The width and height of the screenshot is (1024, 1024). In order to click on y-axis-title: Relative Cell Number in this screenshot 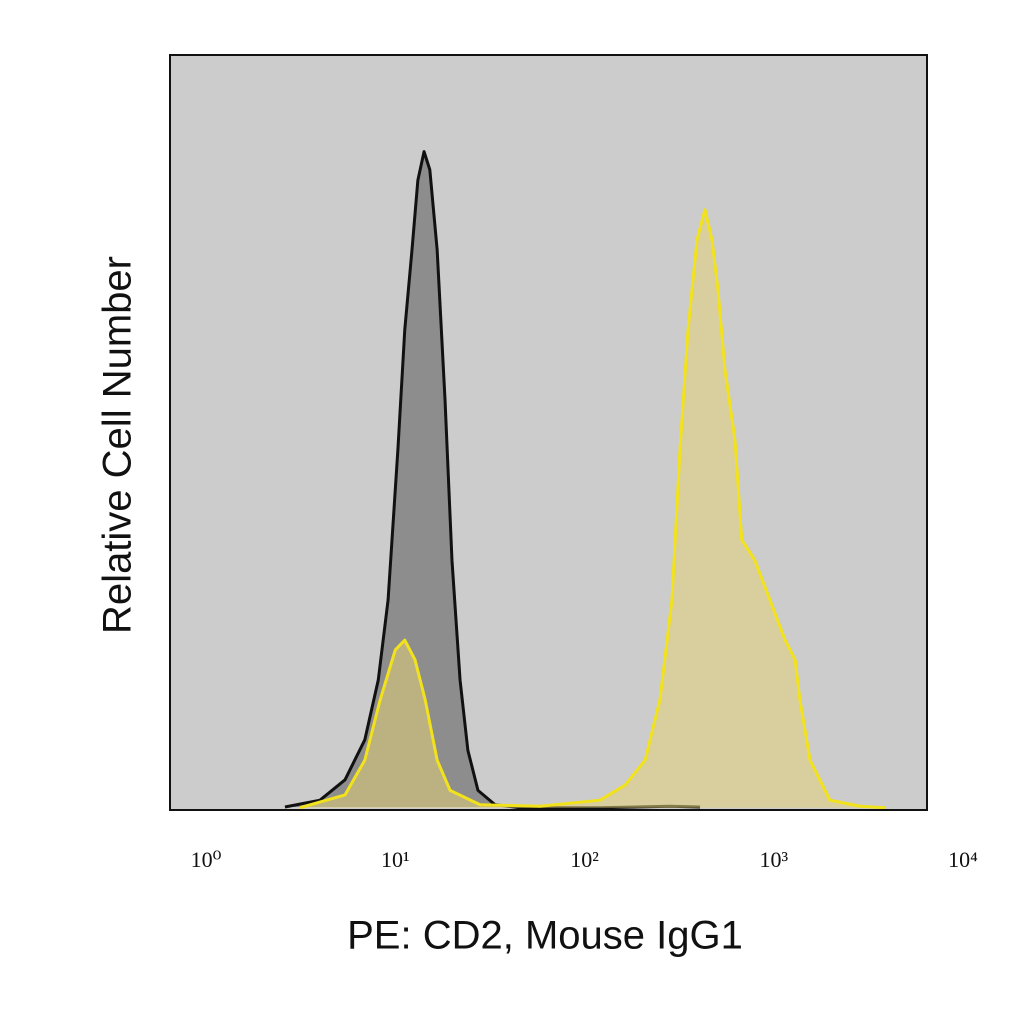, I will do `click(118, 445)`.